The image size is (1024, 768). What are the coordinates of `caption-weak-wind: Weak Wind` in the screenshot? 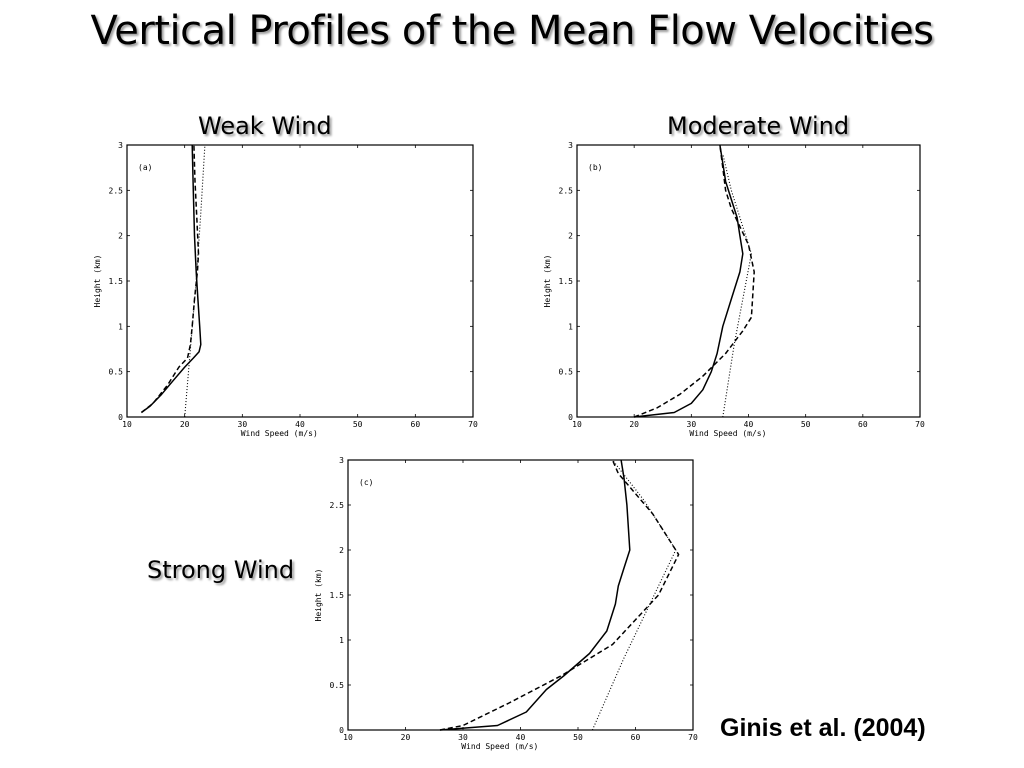 It's located at (265, 126).